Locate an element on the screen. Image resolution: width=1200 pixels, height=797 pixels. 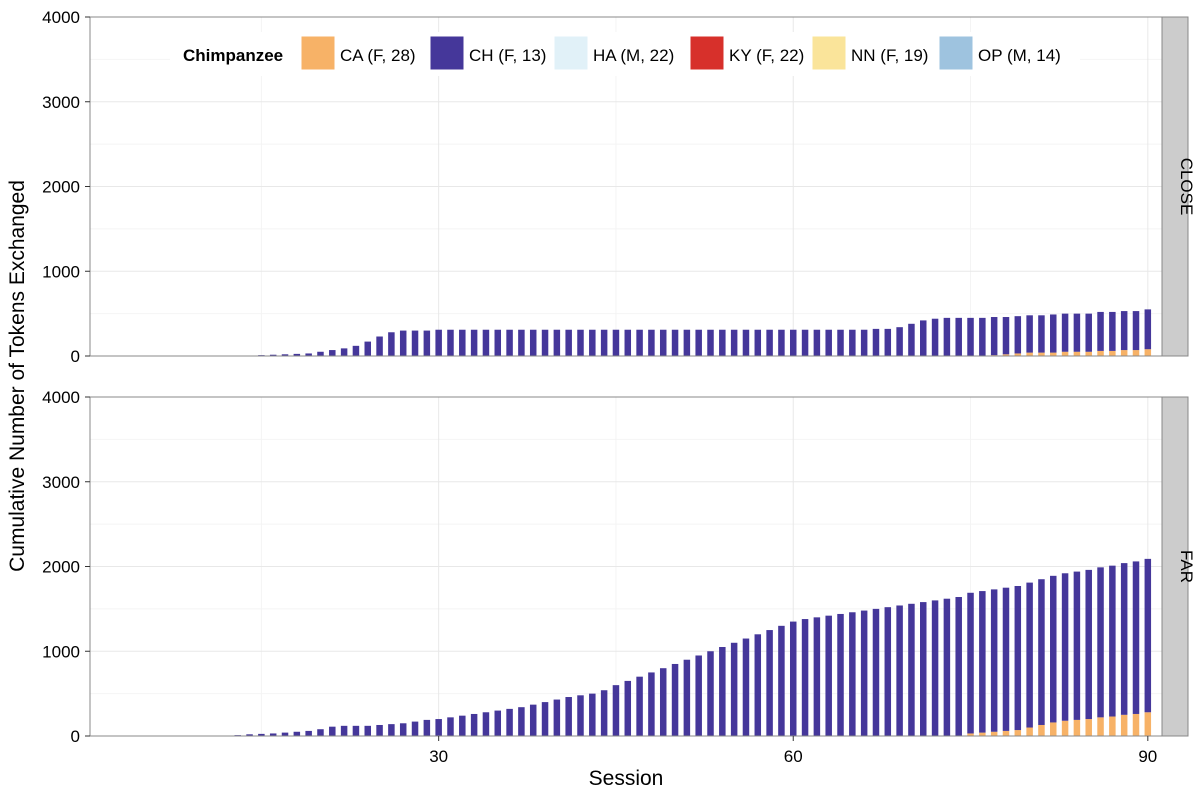
legend-item-ch: CH (F, 13) is located at coordinates (487, 53).